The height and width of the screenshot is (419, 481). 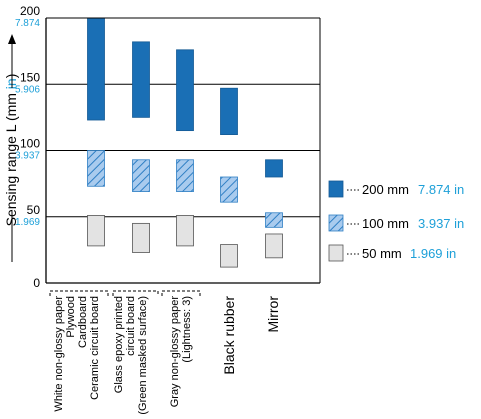 I want to click on y-tick-label-inch: 3.937, so click(x=27, y=156).